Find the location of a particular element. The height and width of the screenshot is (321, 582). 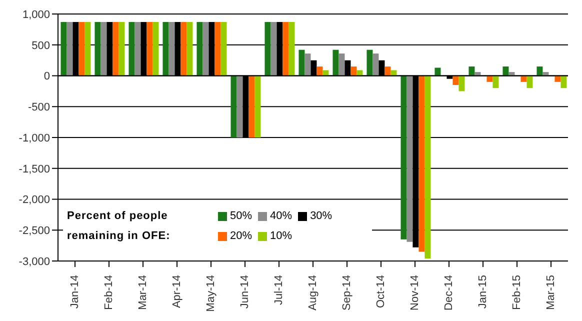

x-tick-label: Jan-14 is located at coordinates (75, 292).